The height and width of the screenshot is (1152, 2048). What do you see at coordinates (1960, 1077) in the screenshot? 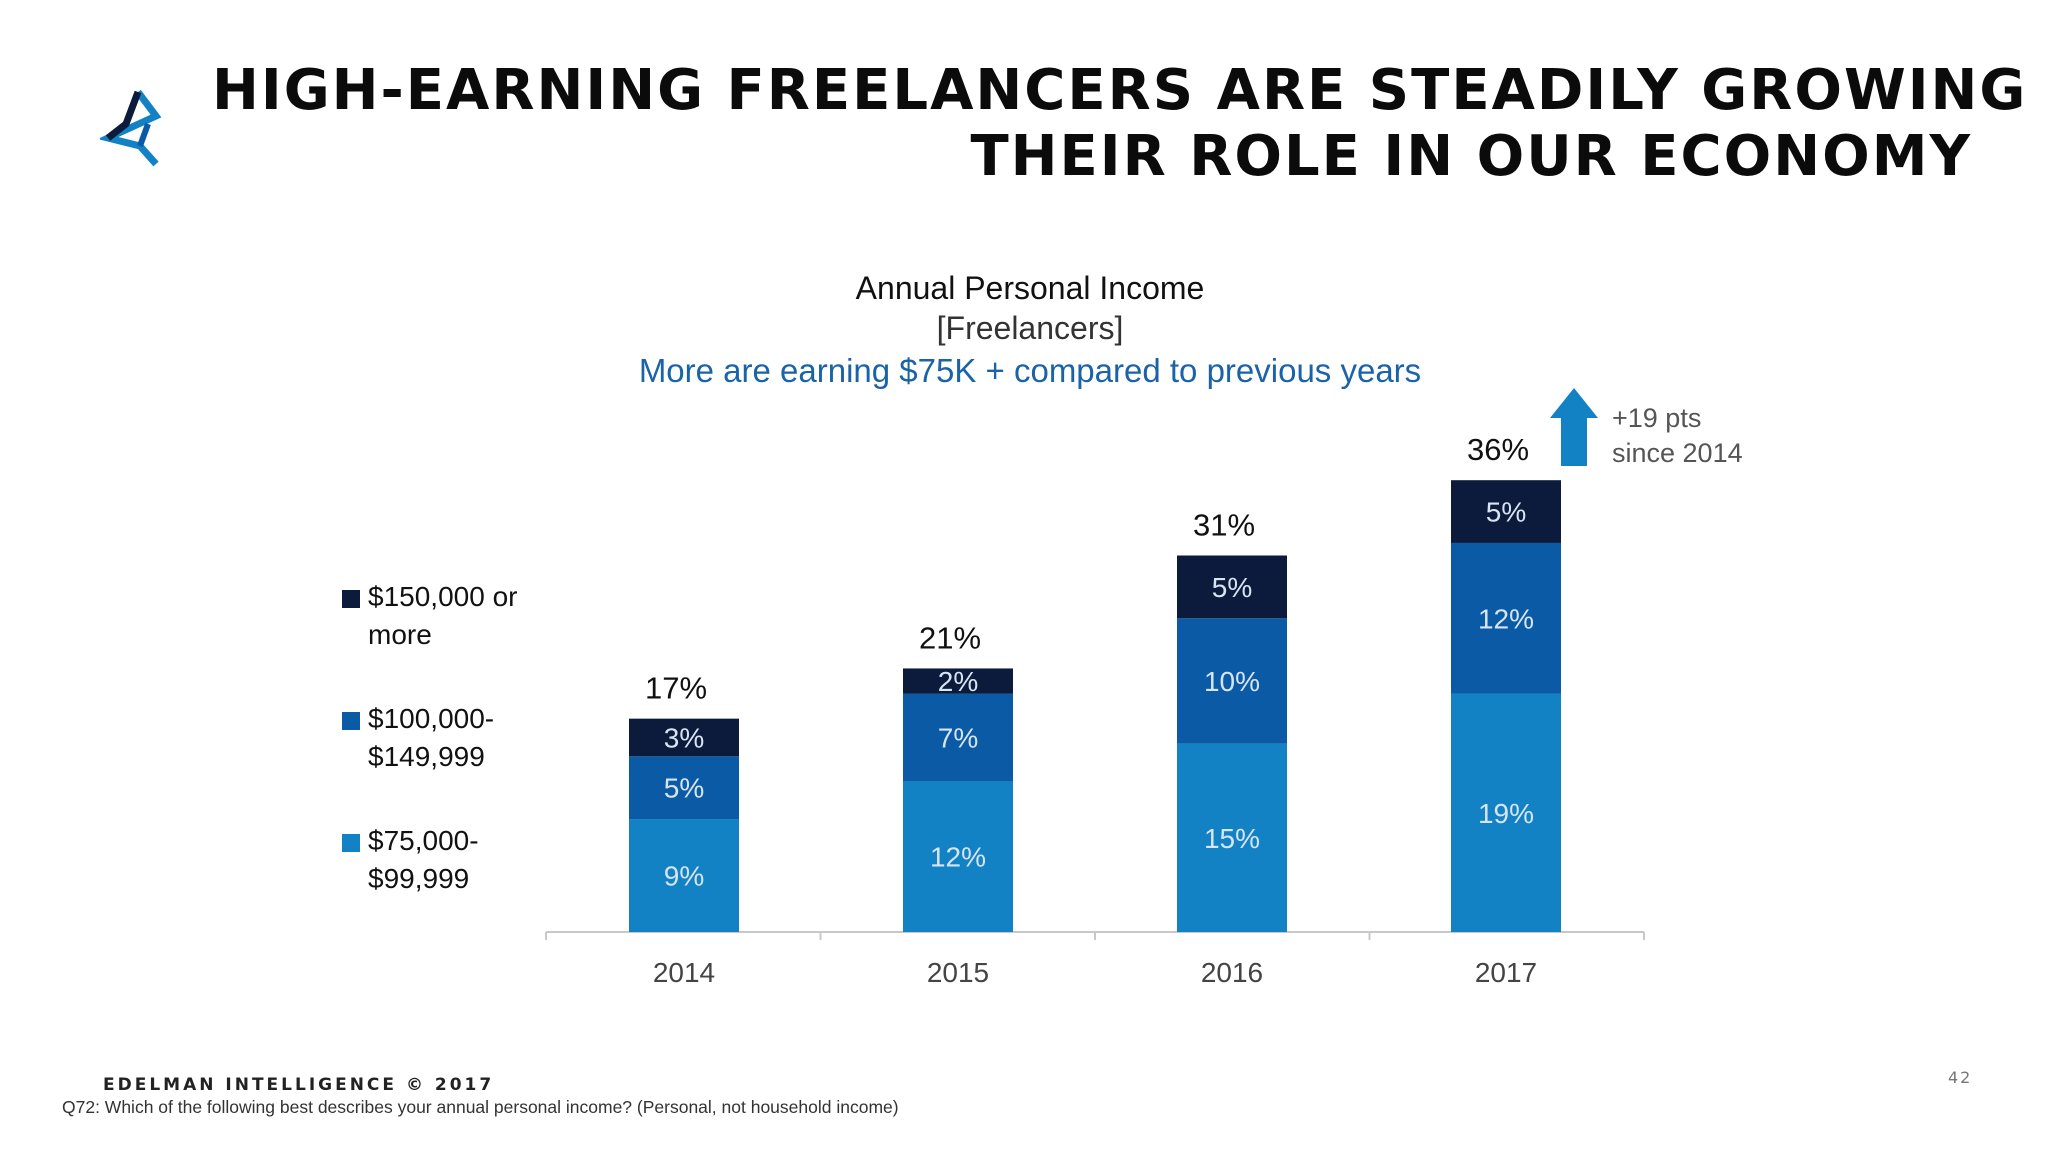
I see `page-number: 42` at bounding box center [1960, 1077].